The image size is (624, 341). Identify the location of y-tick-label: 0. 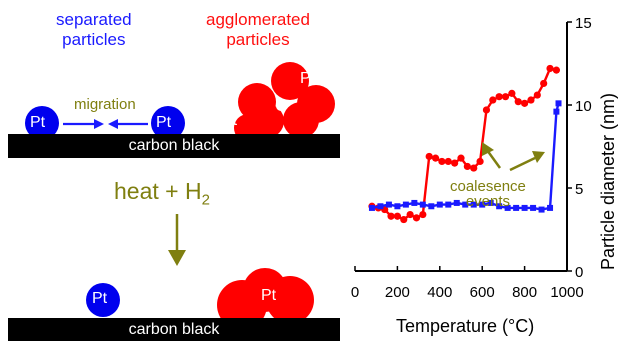
(579, 272).